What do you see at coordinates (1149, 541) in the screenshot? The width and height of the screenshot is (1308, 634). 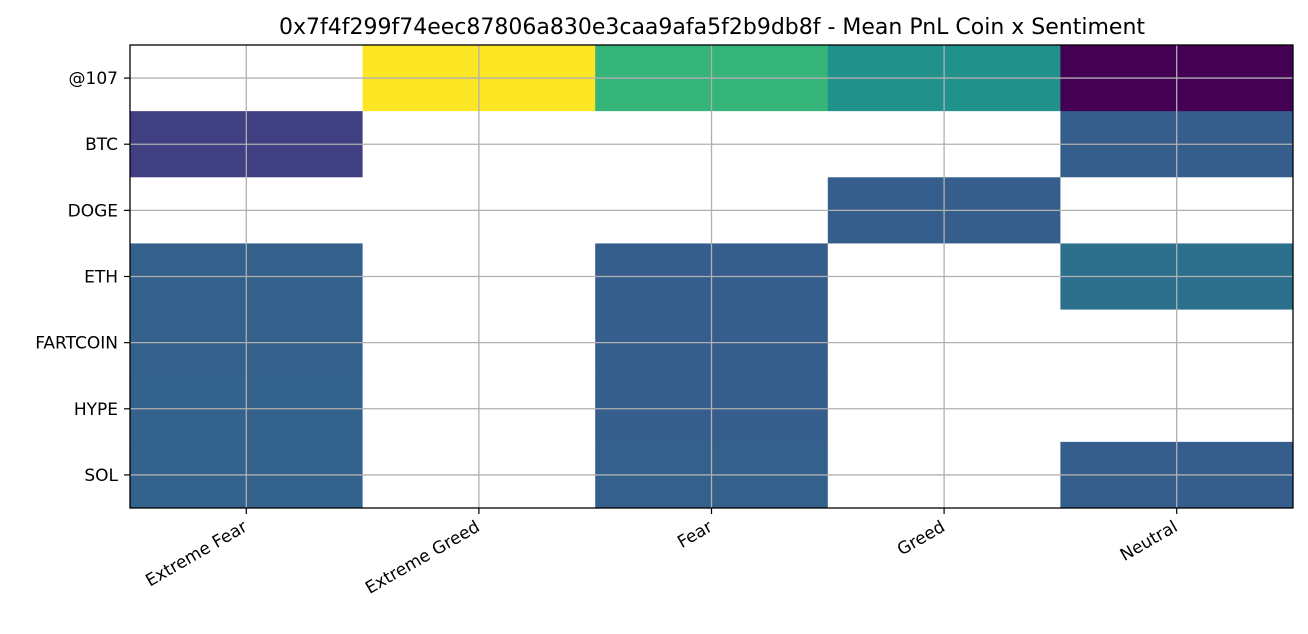 I see `x-tick-label: Neutral` at bounding box center [1149, 541].